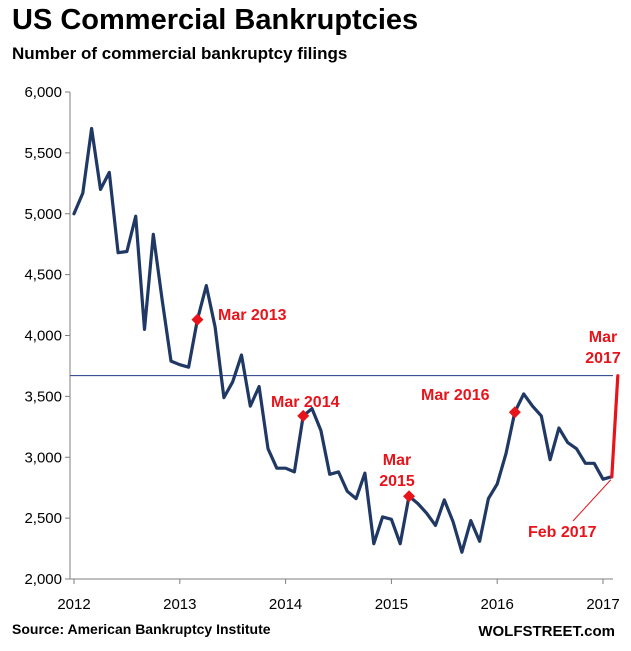 The height and width of the screenshot is (651, 631). I want to click on annotation-feb2017: Feb 2017, so click(562, 532).